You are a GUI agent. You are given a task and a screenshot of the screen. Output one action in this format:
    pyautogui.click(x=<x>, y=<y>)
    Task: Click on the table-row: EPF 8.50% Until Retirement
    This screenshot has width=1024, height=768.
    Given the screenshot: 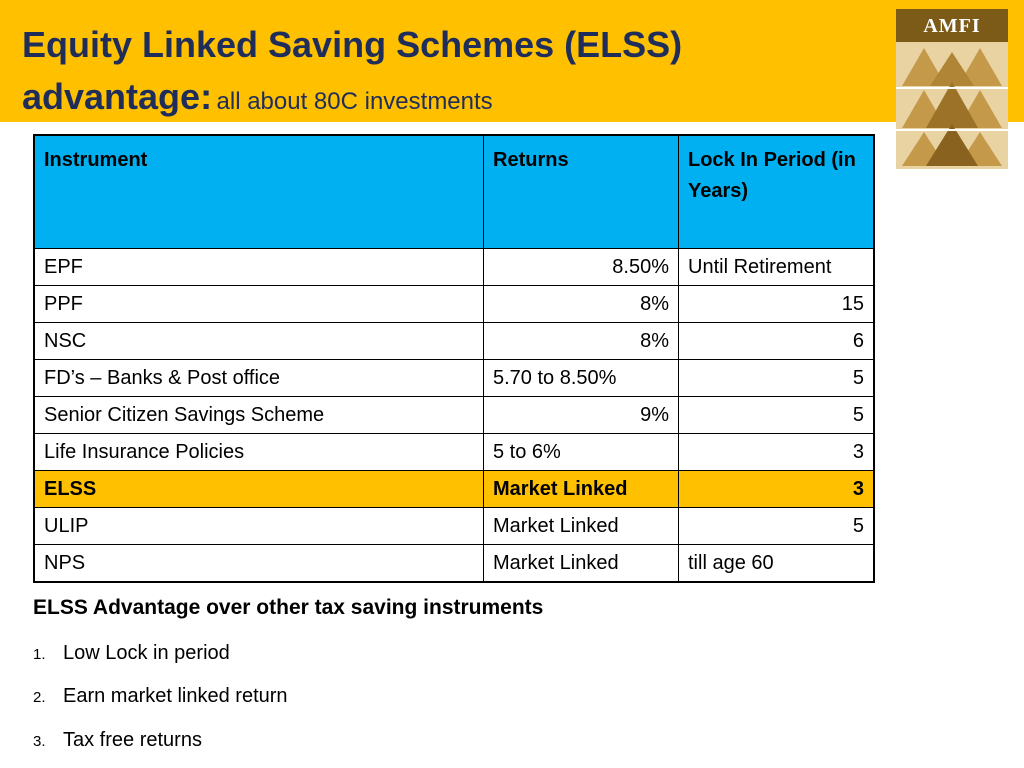 What is the action you would take?
    pyautogui.click(x=454, y=267)
    